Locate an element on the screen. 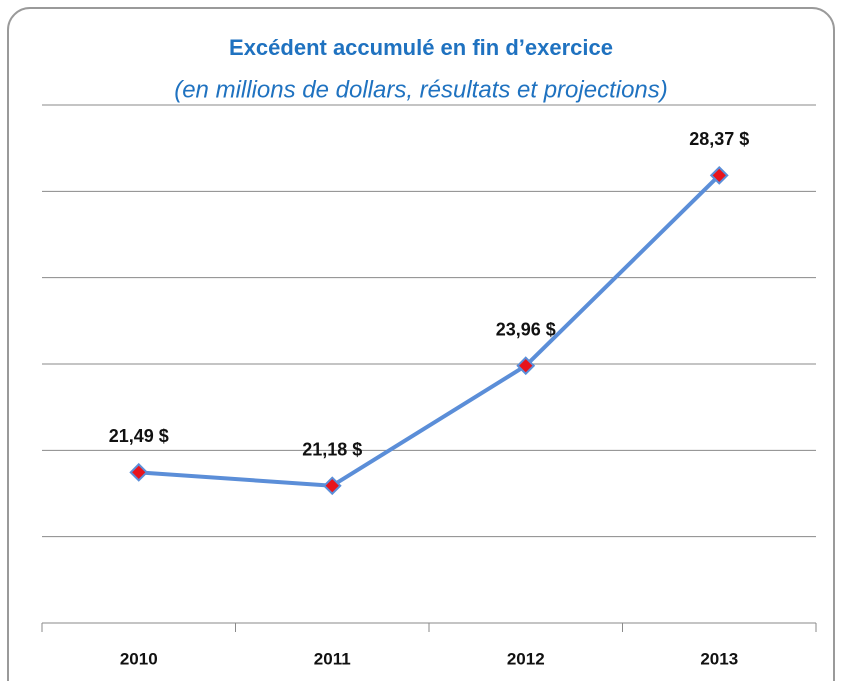 This screenshot has height=681, width=843. data-label: 21,18 $ is located at coordinates (332, 449).